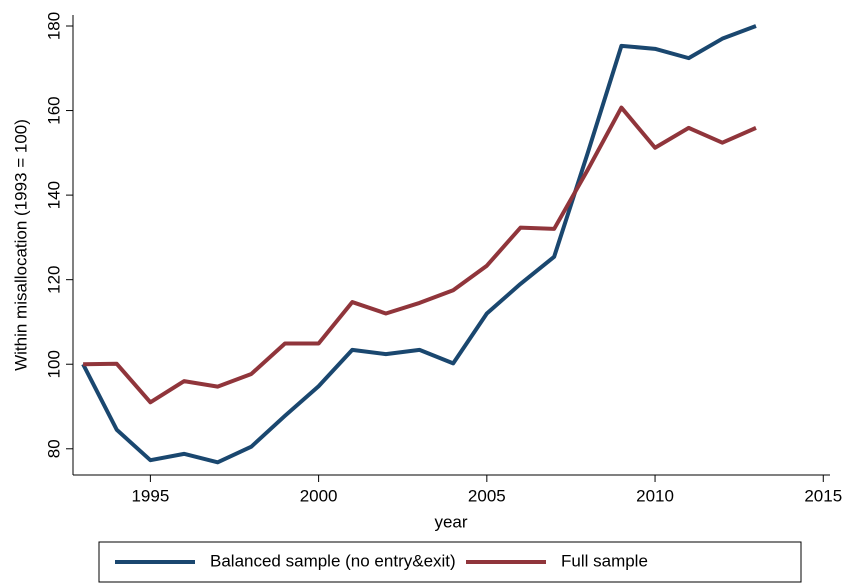  Describe the element at coordinates (655, 495) in the screenshot. I see `x-tick-label: 2010` at that location.